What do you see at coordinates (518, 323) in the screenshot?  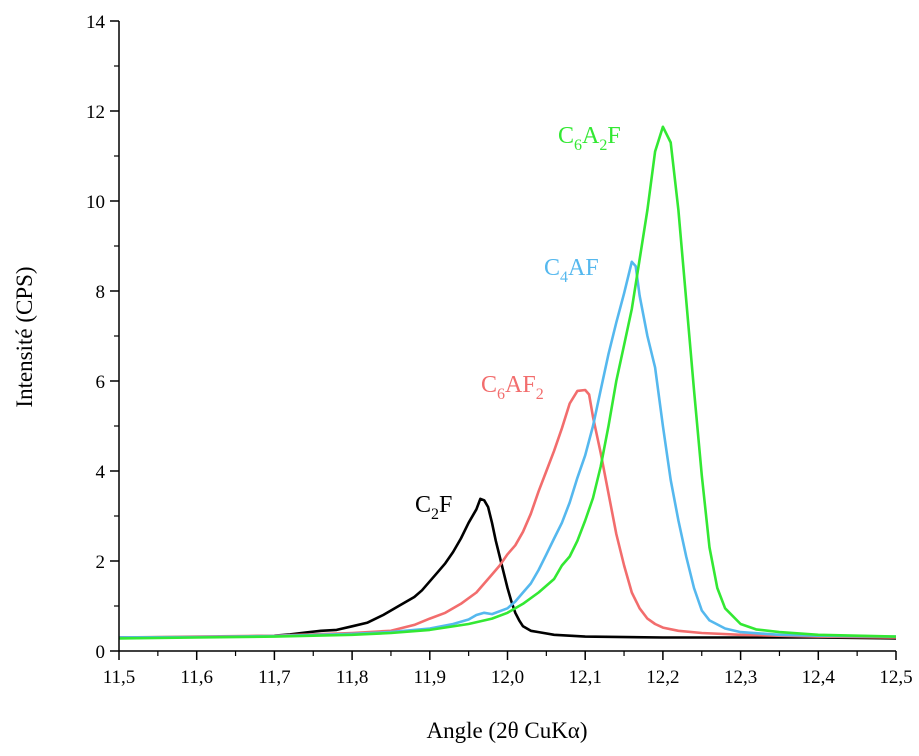 I see `series-labels: C2F C6AF2 C4AF C6A2F` at bounding box center [518, 323].